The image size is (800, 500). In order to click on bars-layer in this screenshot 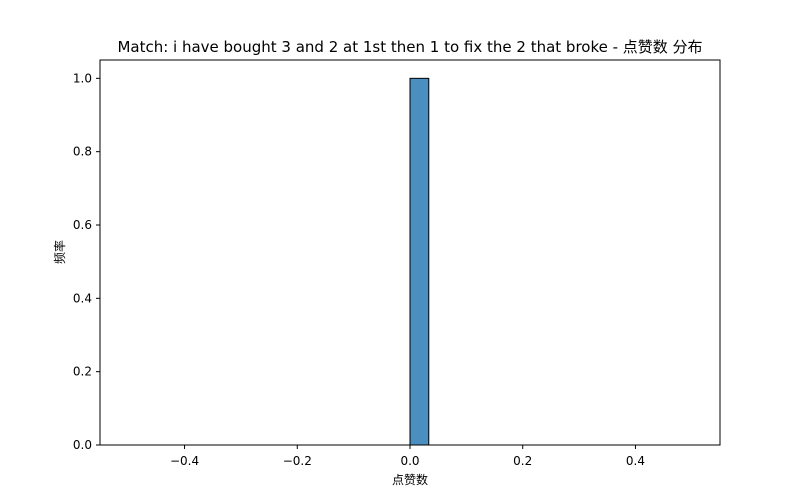, I will do `click(419, 261)`.